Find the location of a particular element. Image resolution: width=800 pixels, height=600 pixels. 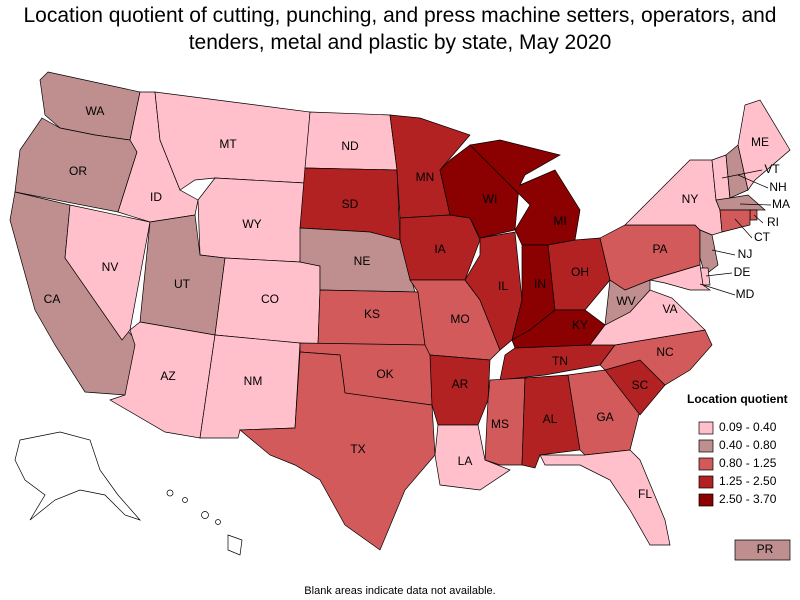

state-label: OR is located at coordinates (78, 171).